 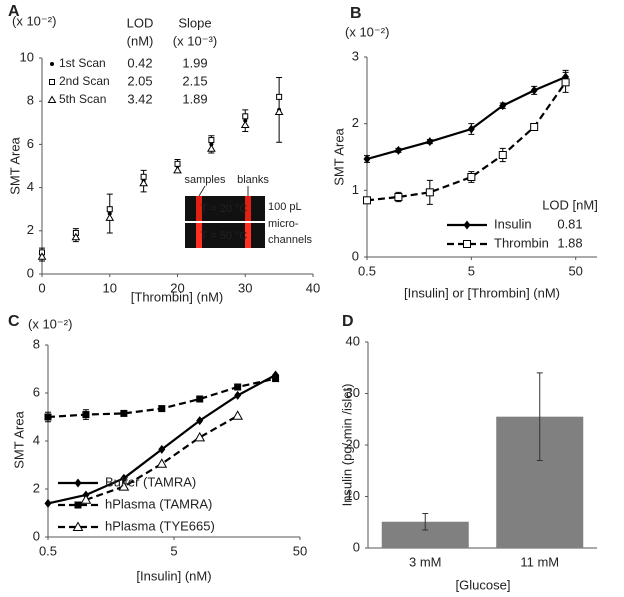 What do you see at coordinates (14, 321) in the screenshot?
I see `panel-letter: C` at bounding box center [14, 321].